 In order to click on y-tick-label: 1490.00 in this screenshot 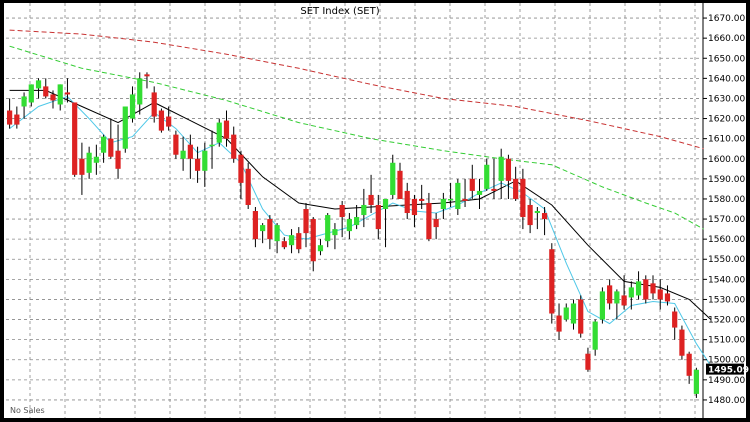, I will do `click(726, 381)`.